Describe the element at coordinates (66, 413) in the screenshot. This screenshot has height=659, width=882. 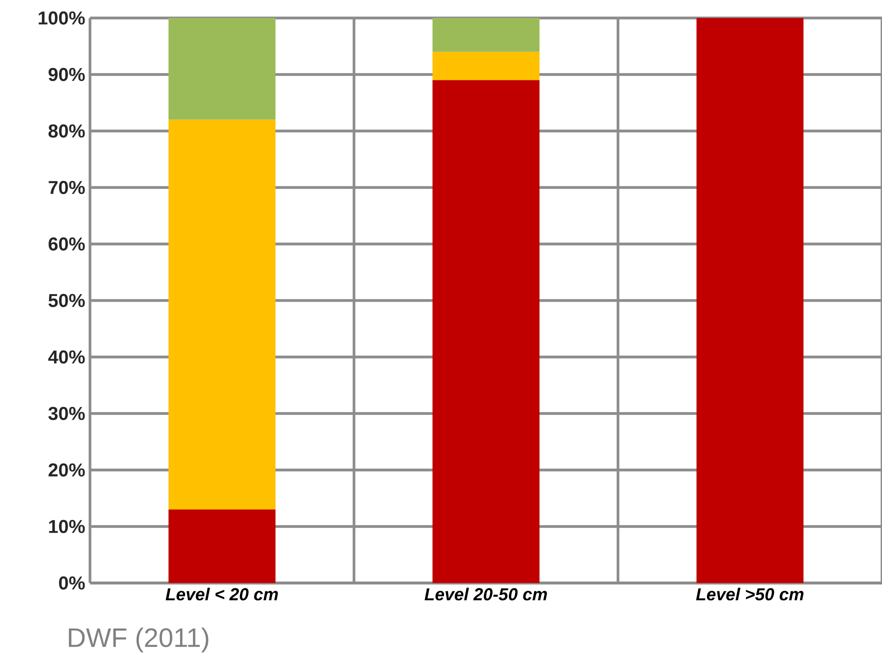
I see `y-tick-label: 30%` at that location.